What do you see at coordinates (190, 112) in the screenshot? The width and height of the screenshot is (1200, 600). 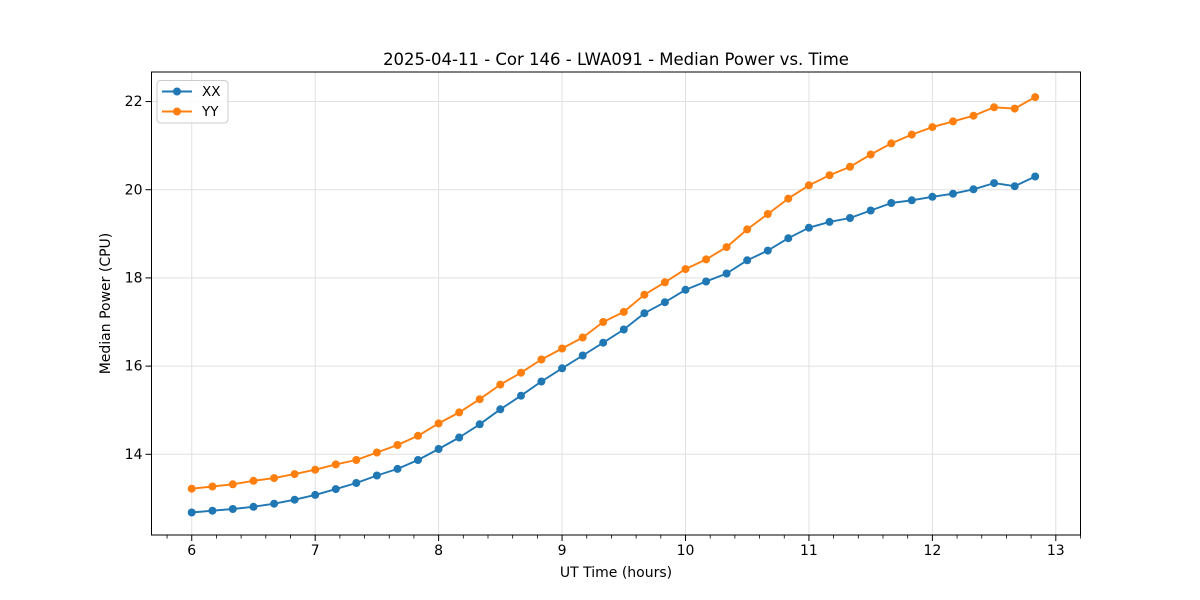 I see `legend-item-yy: YY` at bounding box center [190, 112].